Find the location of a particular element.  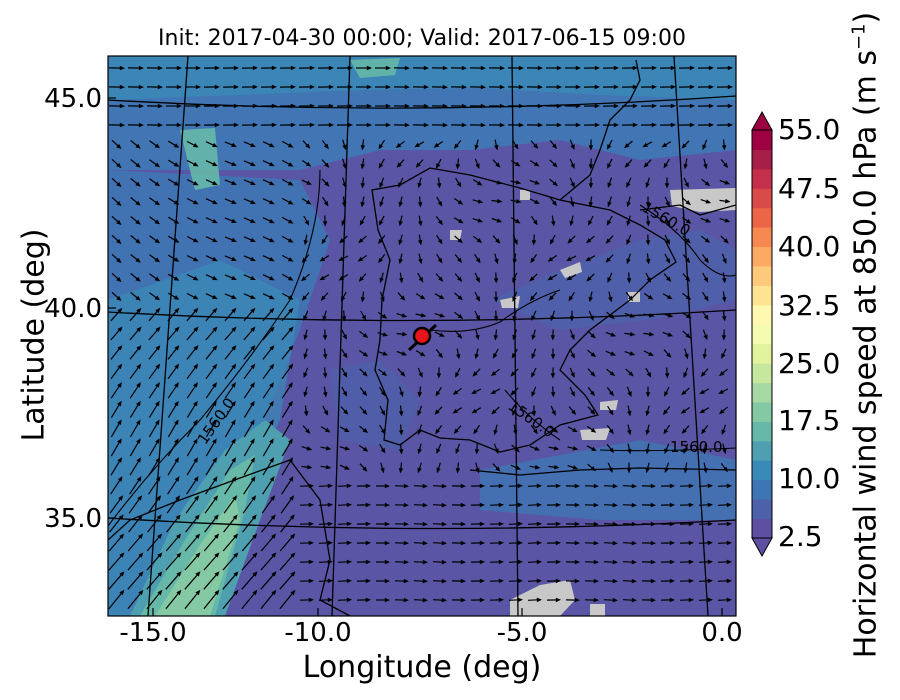

x-tick-label: -15.0 is located at coordinates (153, 633).